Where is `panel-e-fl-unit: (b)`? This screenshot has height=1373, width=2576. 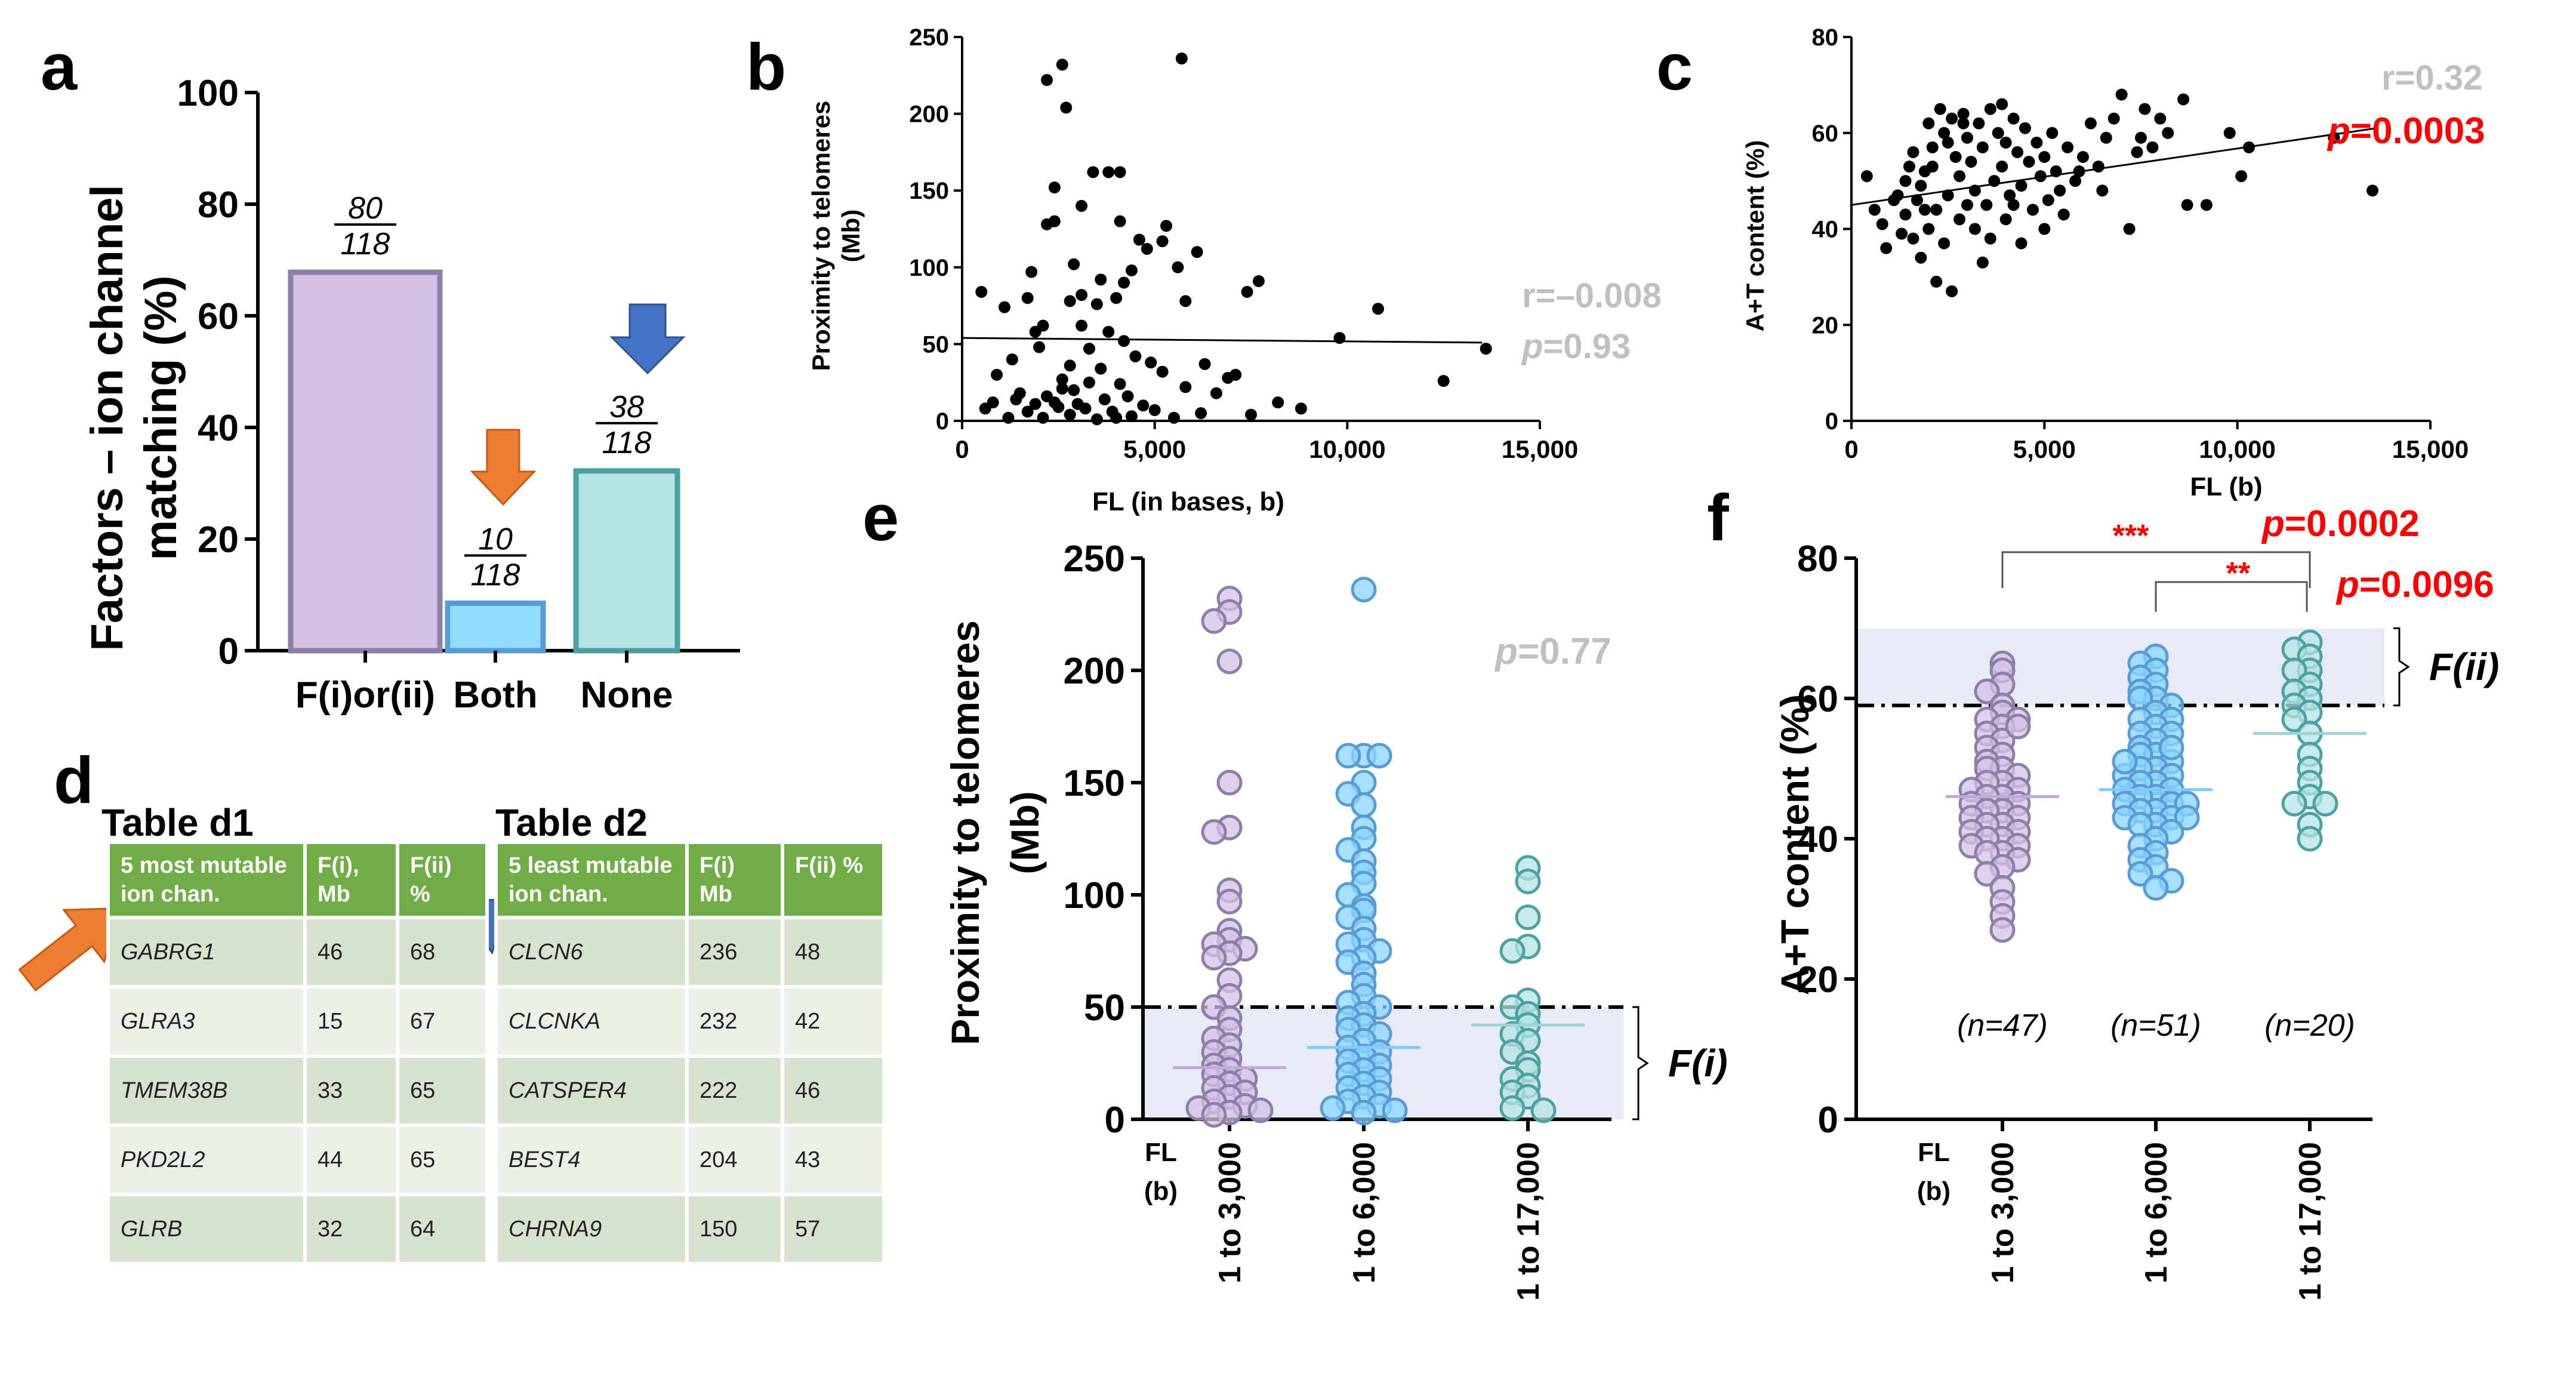
panel-e-fl-unit: (b) is located at coordinates (1161, 1191).